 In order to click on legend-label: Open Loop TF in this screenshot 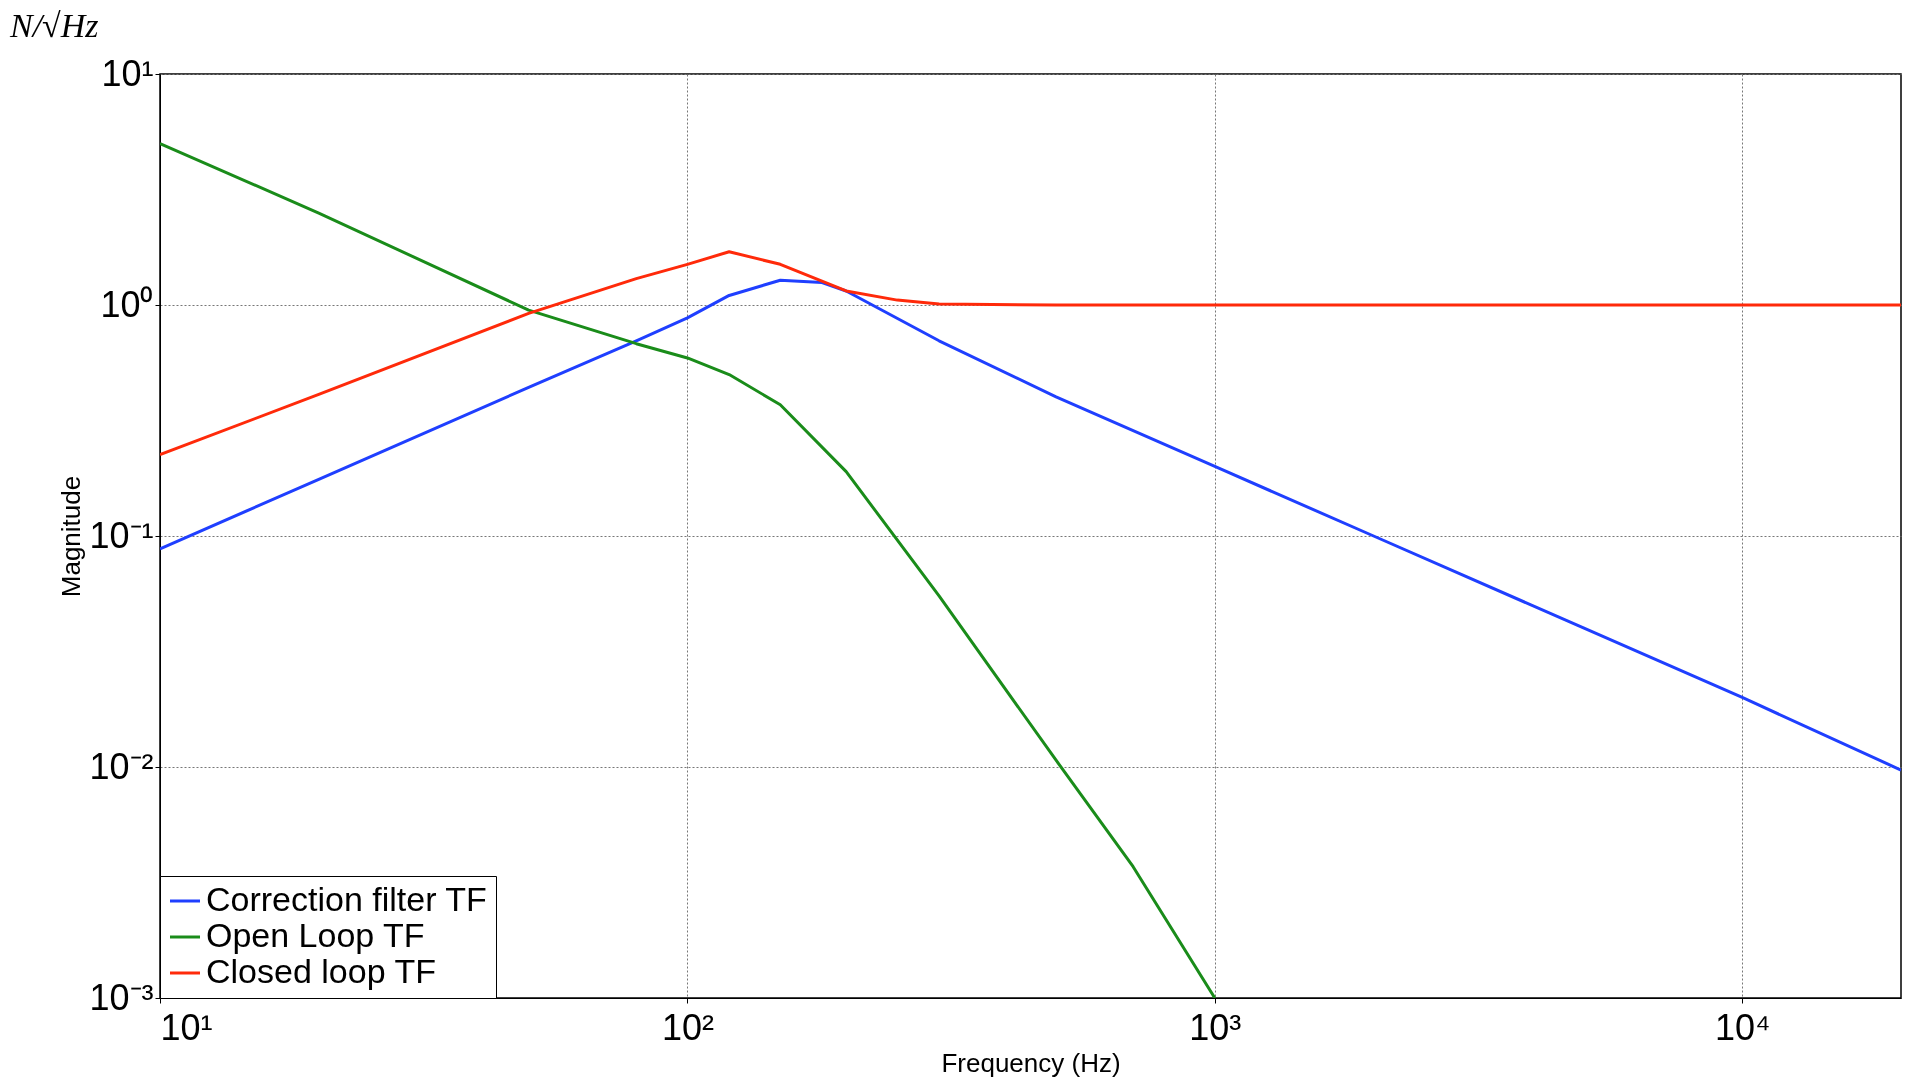, I will do `click(315, 935)`.